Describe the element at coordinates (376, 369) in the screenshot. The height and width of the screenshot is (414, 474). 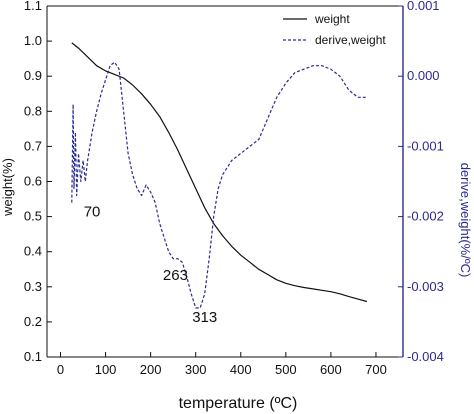
I see `x-tick-label: 700` at that location.